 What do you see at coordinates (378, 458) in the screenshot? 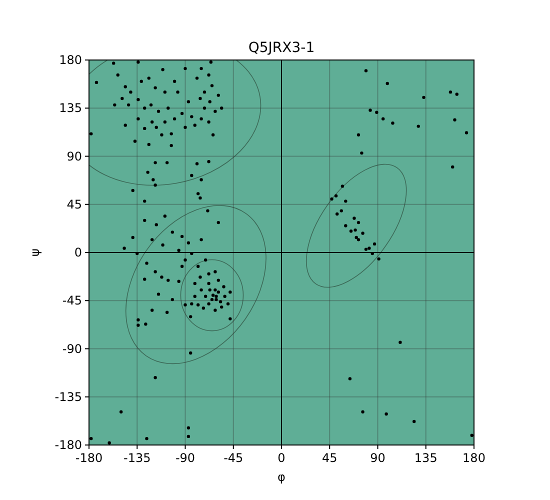
I see `x-tick-label: 90` at bounding box center [378, 458].